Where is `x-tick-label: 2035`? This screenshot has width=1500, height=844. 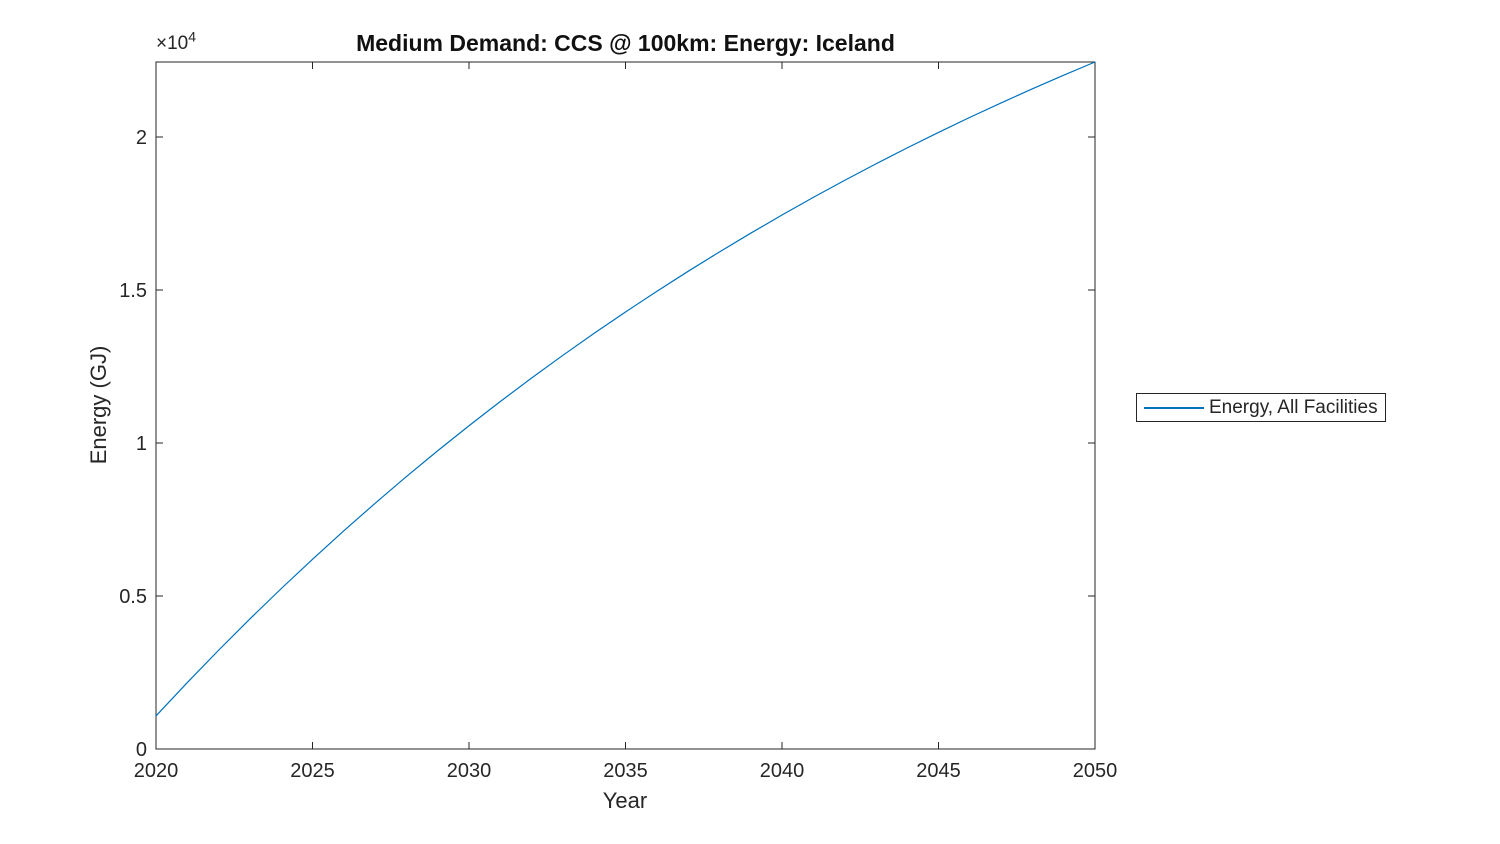
x-tick-label: 2035 is located at coordinates (625, 771).